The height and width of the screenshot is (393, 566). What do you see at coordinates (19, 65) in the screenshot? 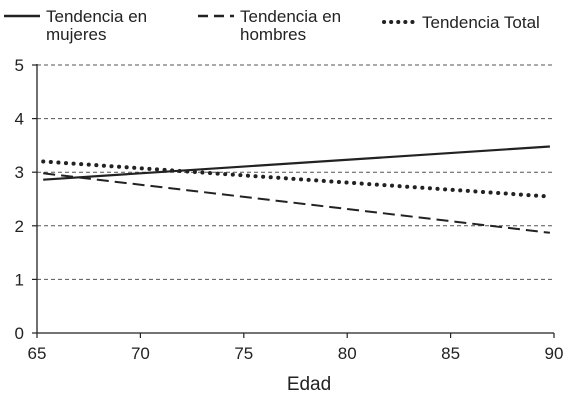
I see `y-tick-label-5: 5` at bounding box center [19, 65].